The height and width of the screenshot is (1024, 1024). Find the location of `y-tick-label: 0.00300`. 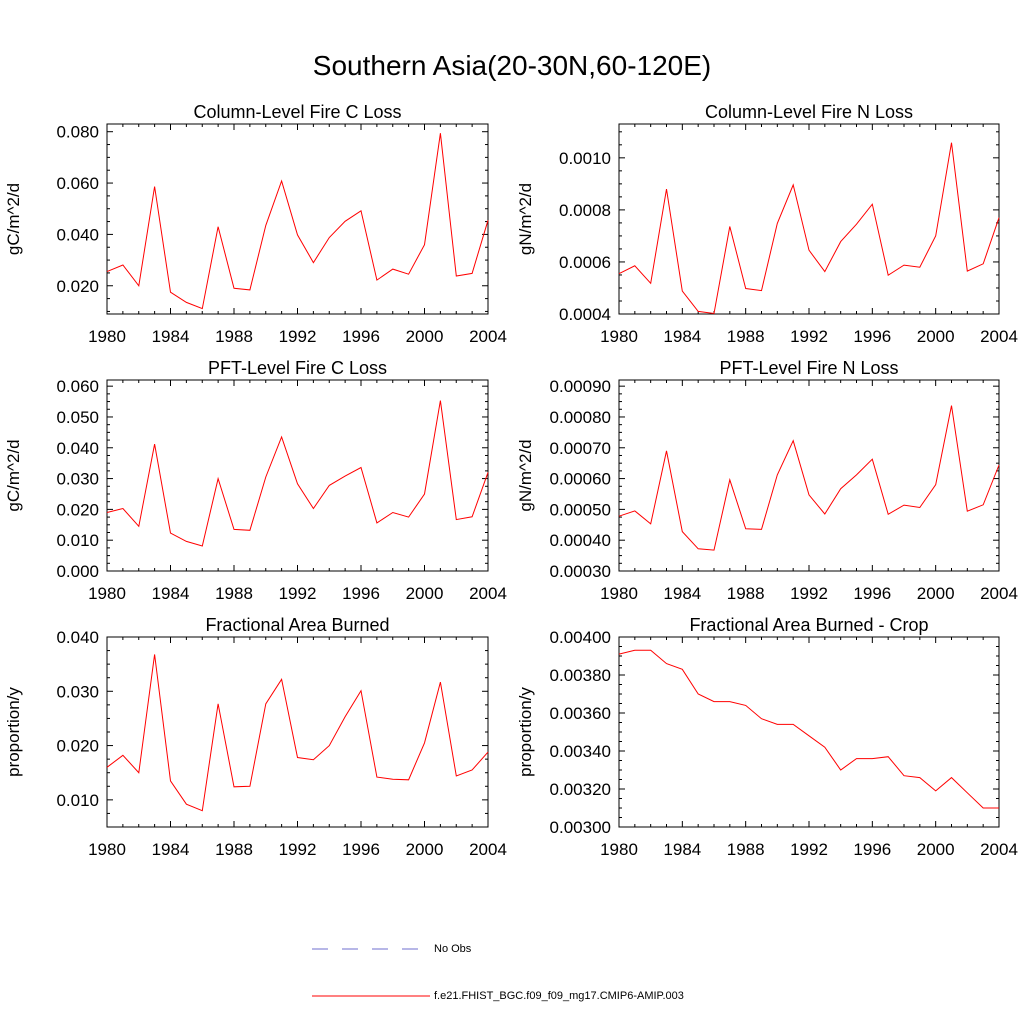

y-tick-label: 0.00300 is located at coordinates (580, 827).